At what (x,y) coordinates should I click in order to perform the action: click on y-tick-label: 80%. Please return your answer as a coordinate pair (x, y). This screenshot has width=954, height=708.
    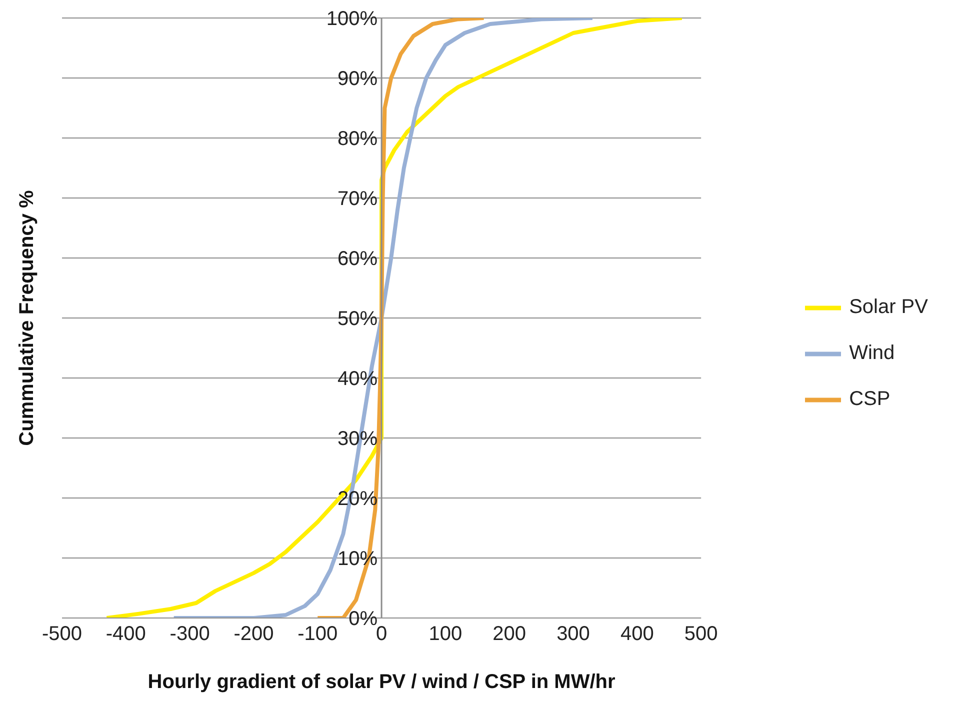
    Looking at the image, I should click on (358, 139).